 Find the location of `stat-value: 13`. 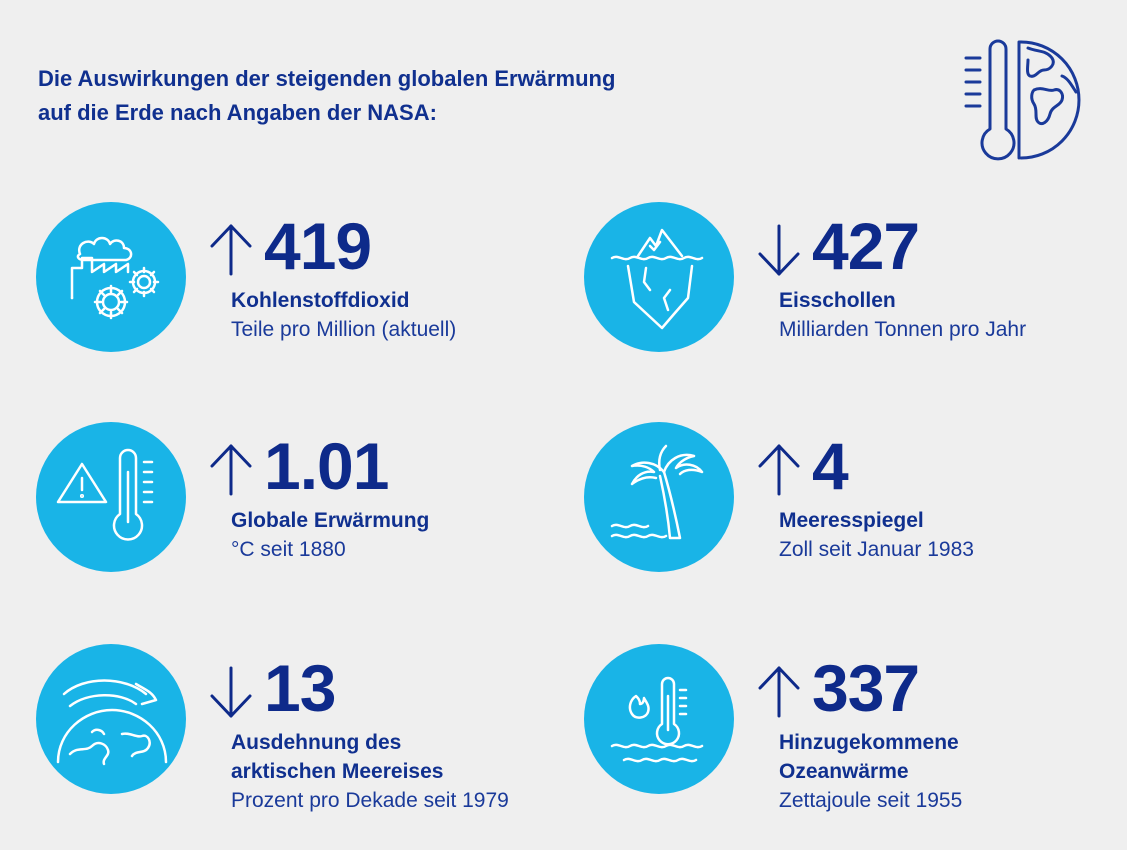

stat-value: 13 is located at coordinates (300, 688).